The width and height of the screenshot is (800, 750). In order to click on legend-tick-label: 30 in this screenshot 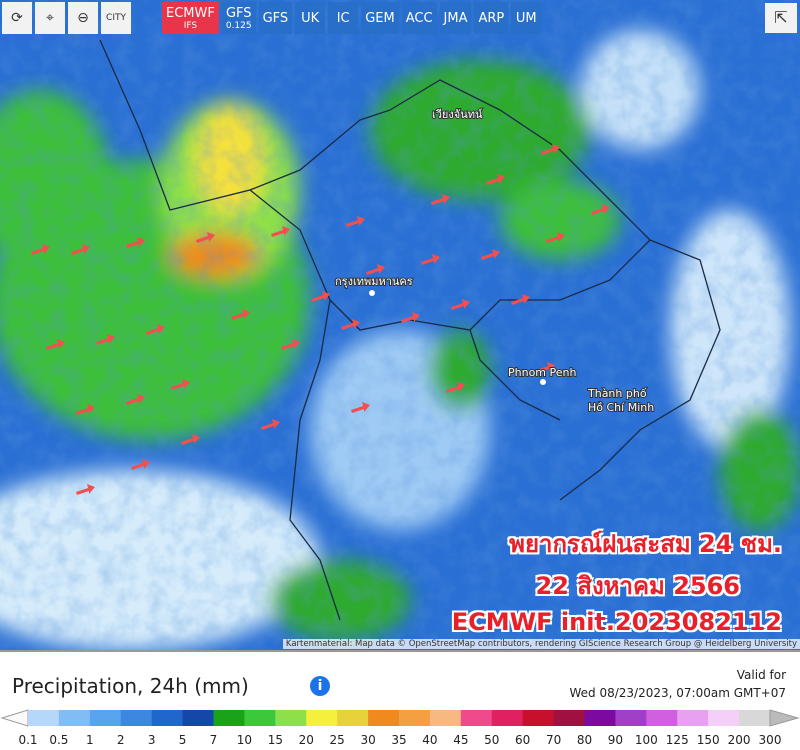, I will do `click(367, 740)`.